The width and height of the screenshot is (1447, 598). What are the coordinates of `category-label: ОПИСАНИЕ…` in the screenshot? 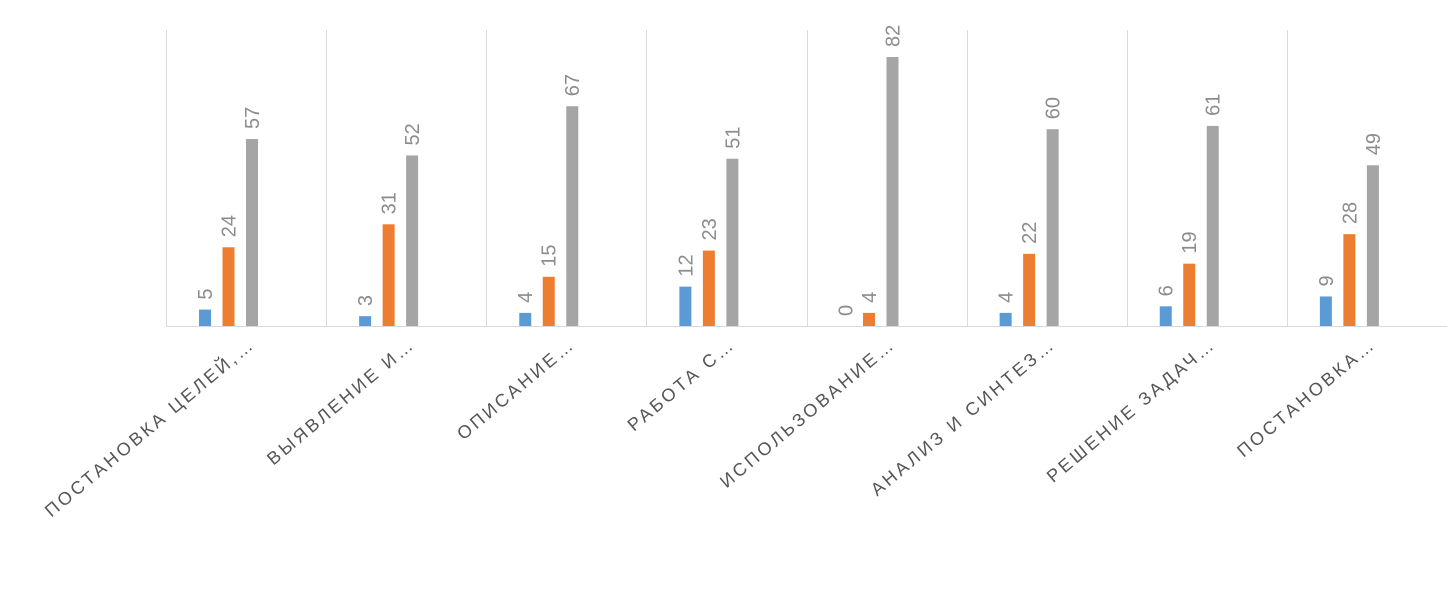 It's located at (516, 389).